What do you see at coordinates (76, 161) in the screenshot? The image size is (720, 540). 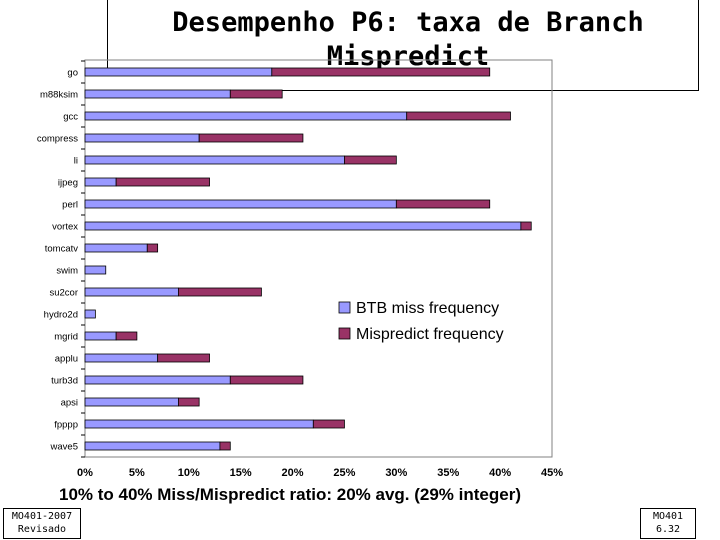 I see `category-label: li` at bounding box center [76, 161].